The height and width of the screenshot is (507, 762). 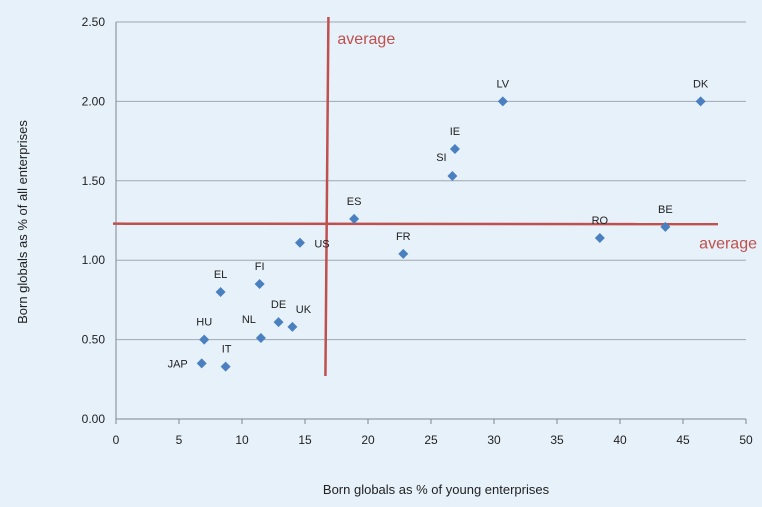 I want to click on point-label-dk: DK, so click(x=701, y=84).